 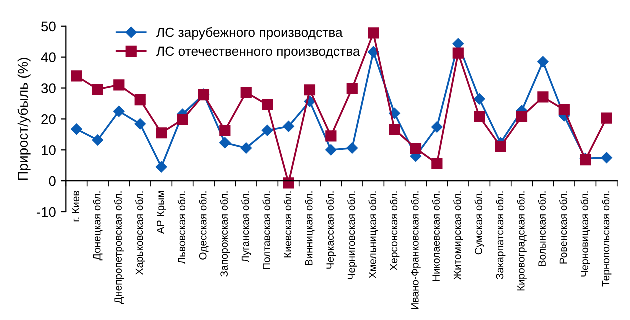 What do you see at coordinates (246, 227) in the screenshot?
I see `x-tick-label: Луганская обл.` at bounding box center [246, 227].